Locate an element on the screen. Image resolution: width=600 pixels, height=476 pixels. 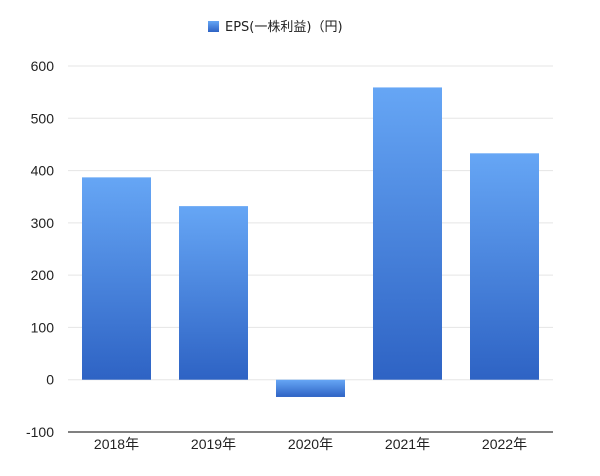
x-tick-label: 2018年 is located at coordinates (116, 444).